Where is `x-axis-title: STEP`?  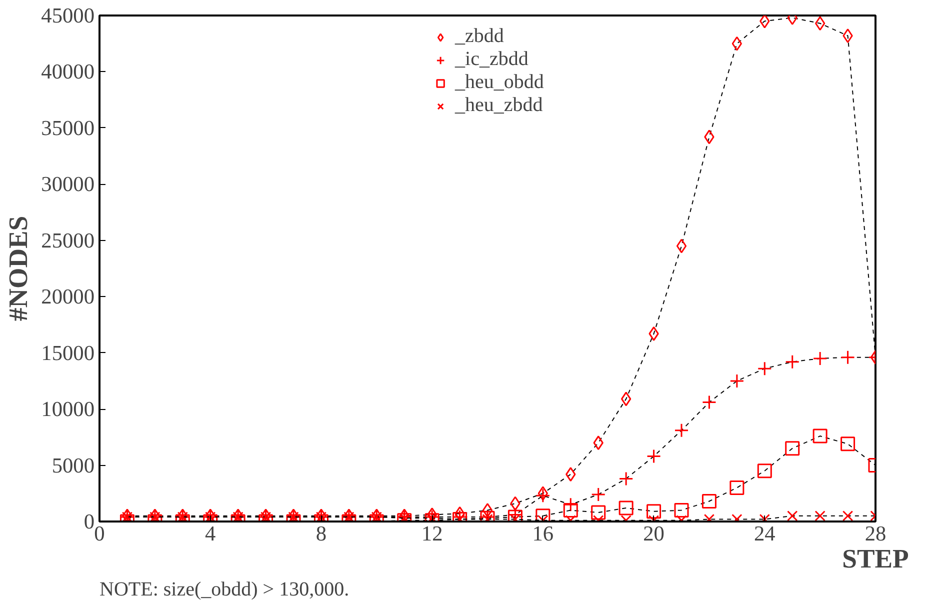 x-axis-title: STEP is located at coordinates (875, 559).